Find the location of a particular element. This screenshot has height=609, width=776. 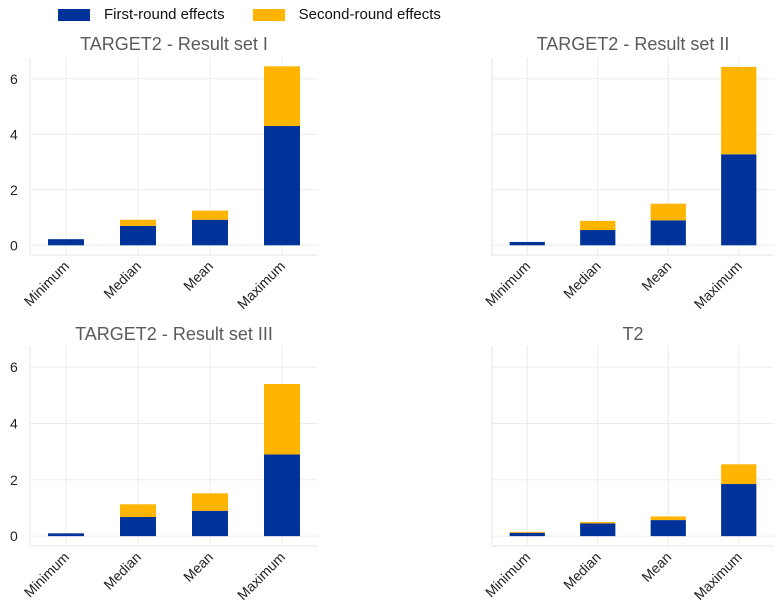

legend-swatch-first-round is located at coordinates (74, 14).